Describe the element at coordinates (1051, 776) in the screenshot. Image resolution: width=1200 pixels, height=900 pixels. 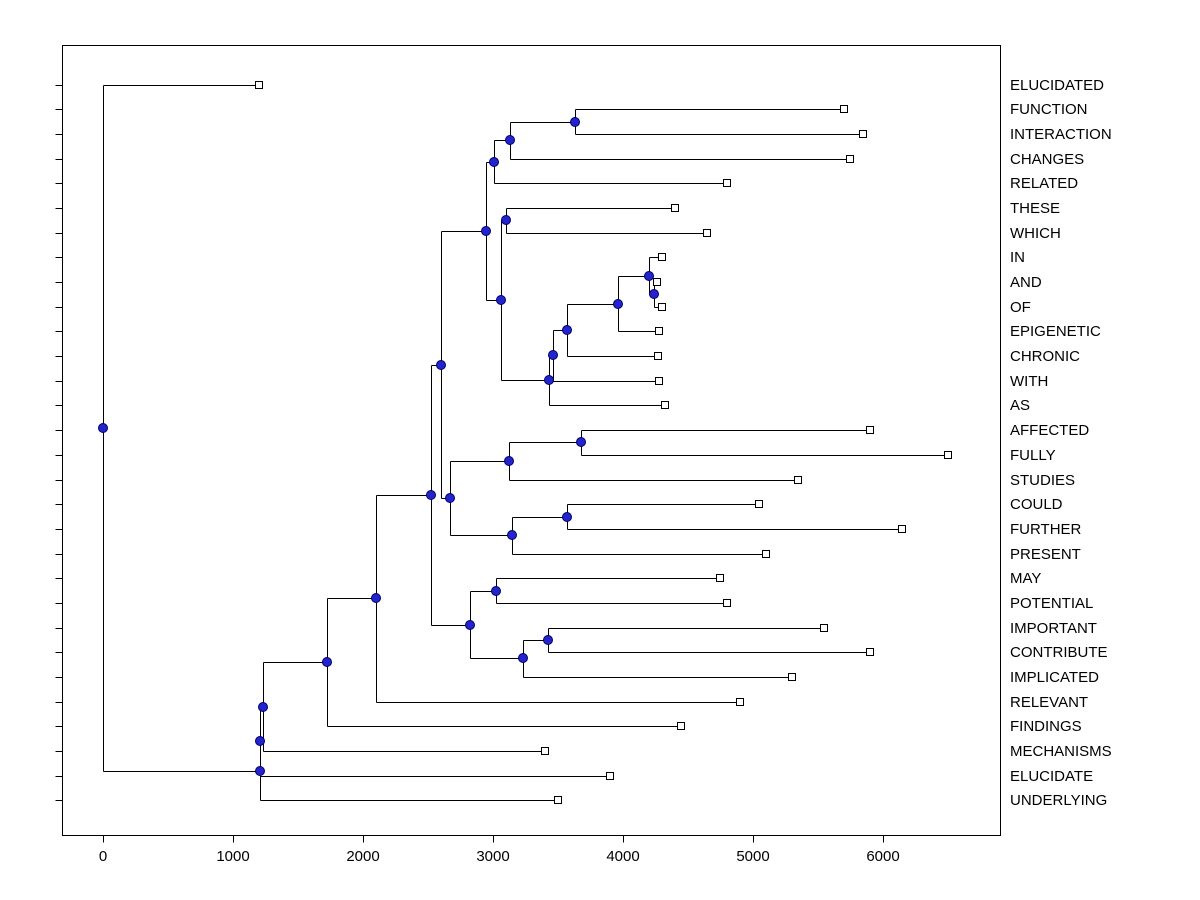
I see `leaf-label: ELUCIDATE` at that location.